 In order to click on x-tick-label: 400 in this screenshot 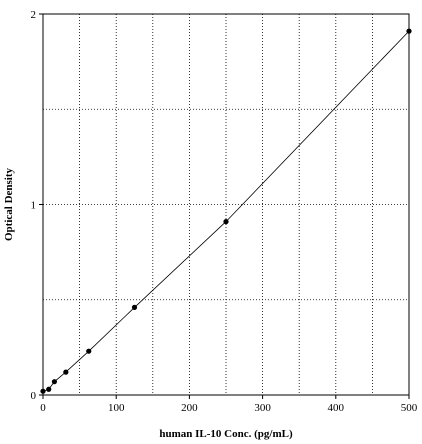, I will do `click(336, 408)`.